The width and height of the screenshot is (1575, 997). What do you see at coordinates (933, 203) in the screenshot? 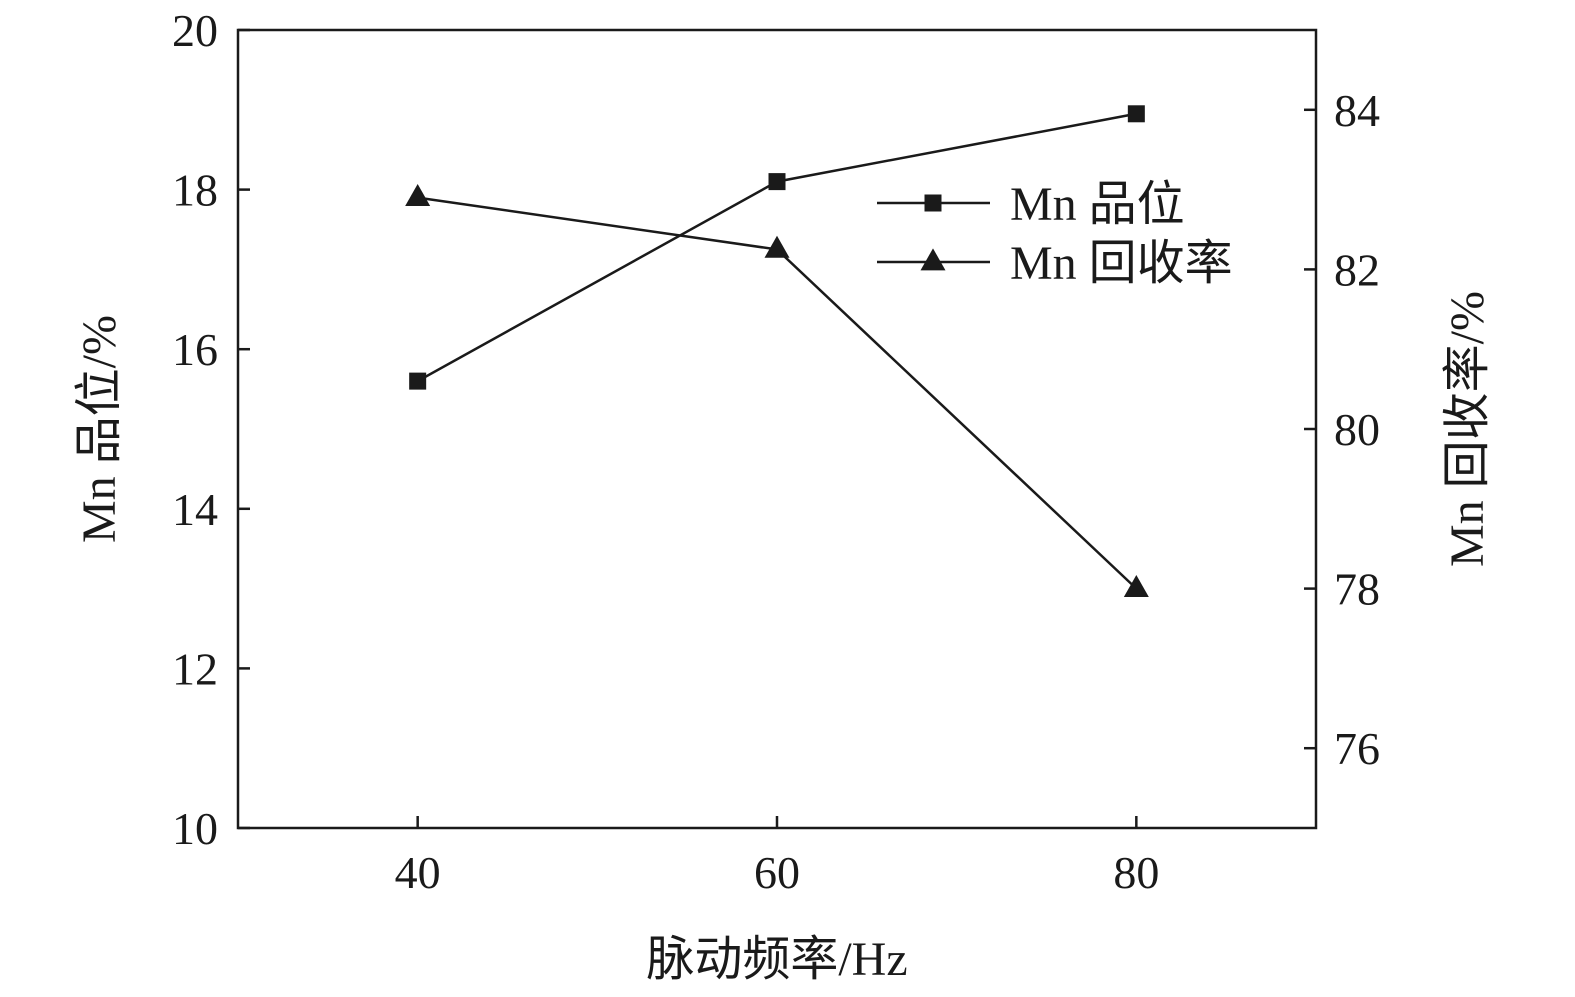
I see `legend-marker-square` at bounding box center [933, 203].